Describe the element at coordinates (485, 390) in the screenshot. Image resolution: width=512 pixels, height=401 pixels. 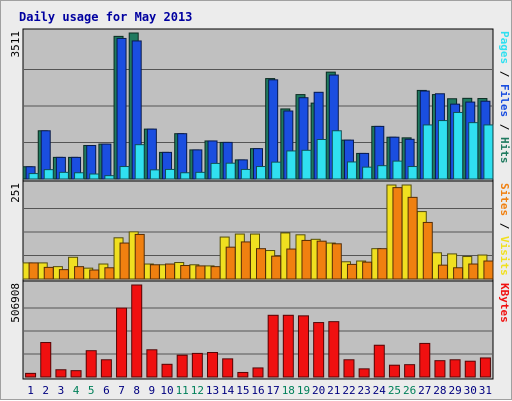
I see `x-tick-label-day-31: 31` at that location.